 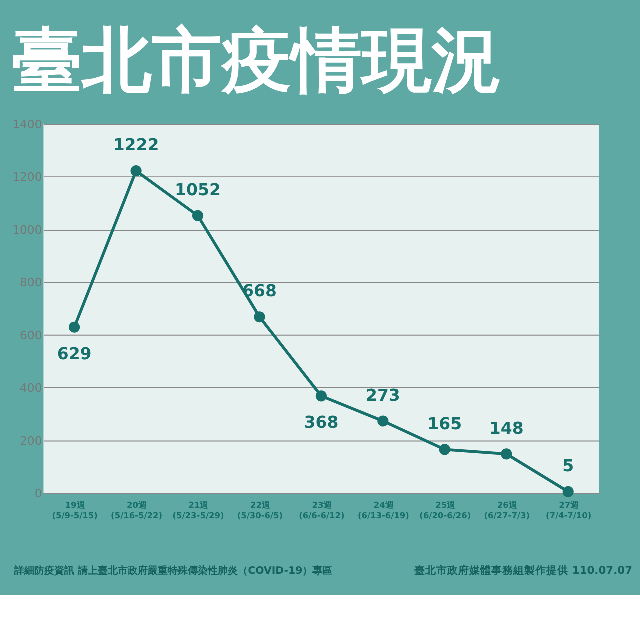 I want to click on chart-title: 臺北市疫情現況, so click(x=257, y=61).